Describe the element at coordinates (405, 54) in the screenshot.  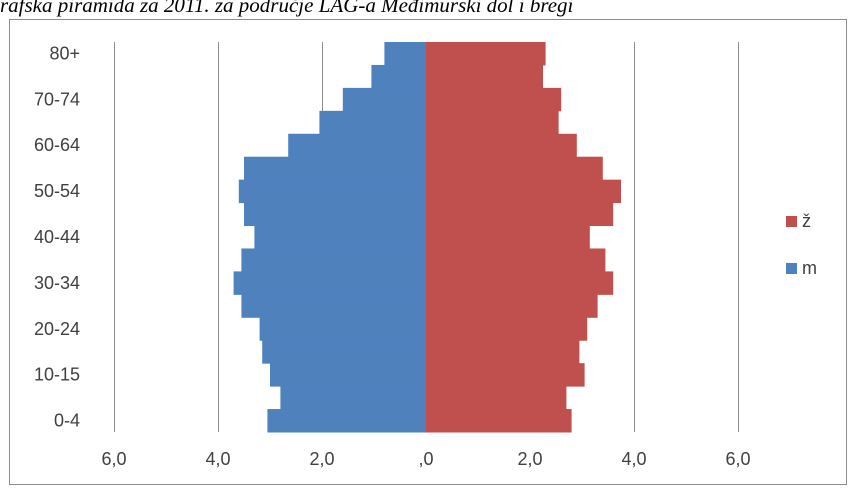
I see `bar-m-80+` at that location.